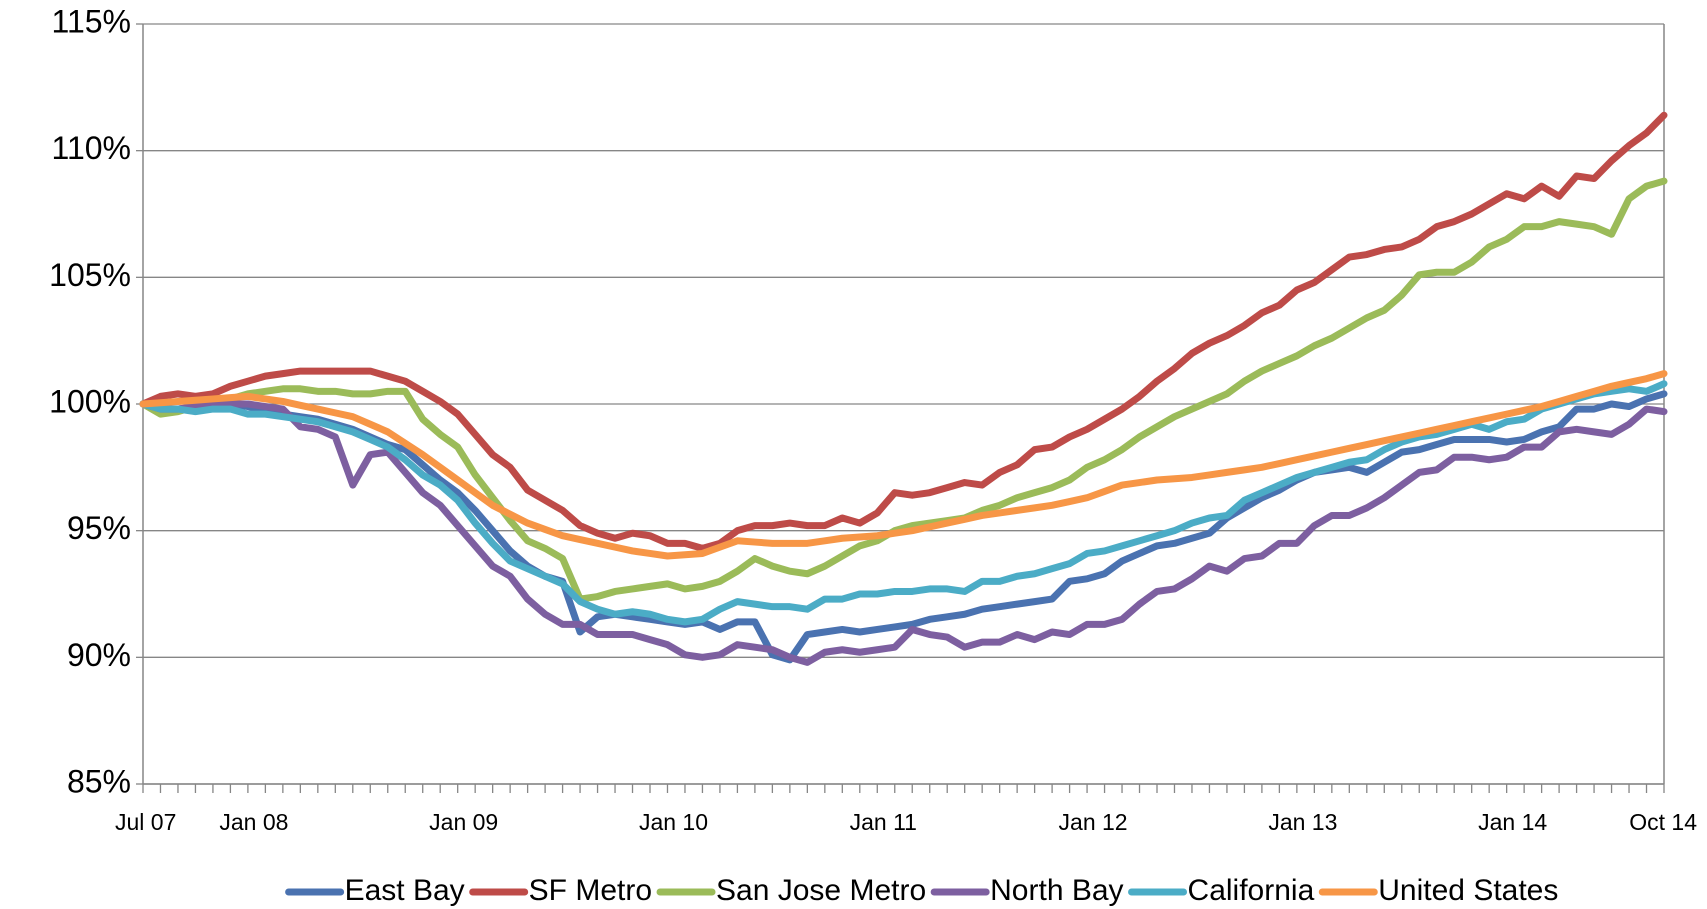 This screenshot has width=1707, height=909. I want to click on legend-label: North Bay, so click(1056, 890).